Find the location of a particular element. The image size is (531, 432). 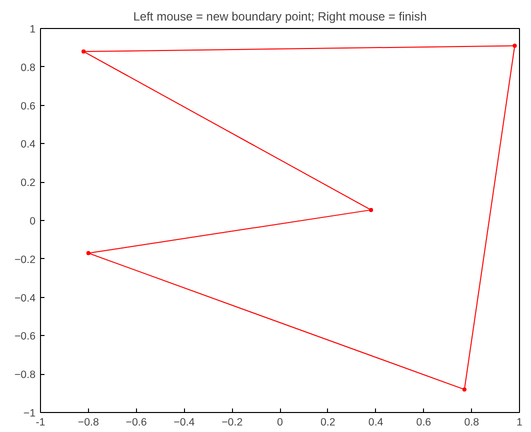

y-tick-label: −0.6 is located at coordinates (25, 336).